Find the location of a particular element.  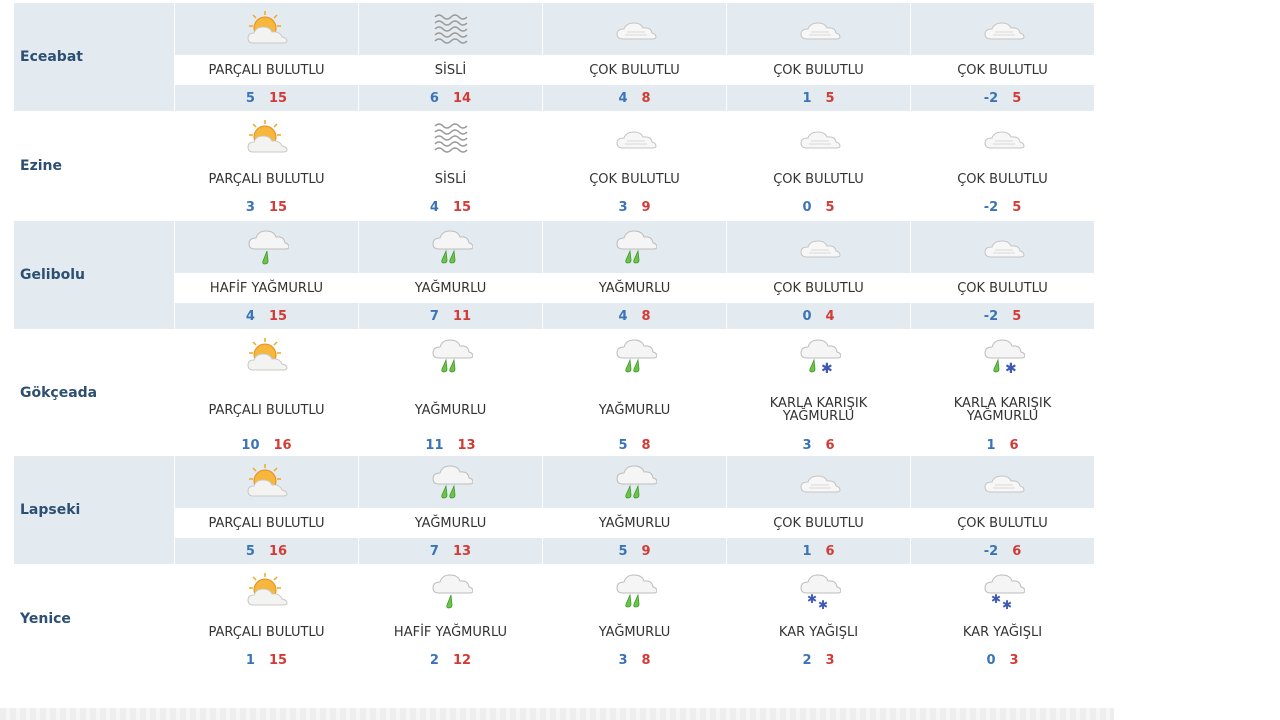

temperature-range: 7 11 is located at coordinates (450, 316).